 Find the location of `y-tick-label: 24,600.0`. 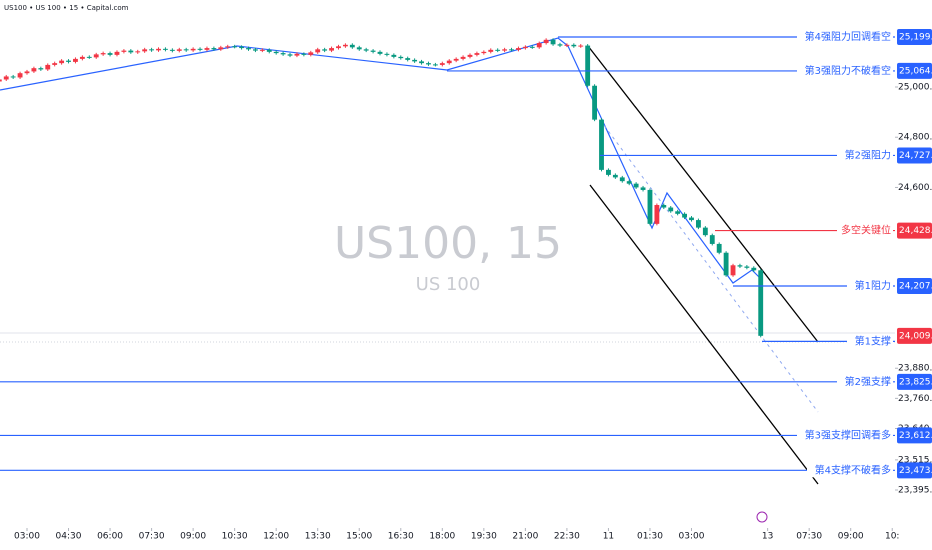

y-tick-label: 24,600.0 is located at coordinates (915, 188).